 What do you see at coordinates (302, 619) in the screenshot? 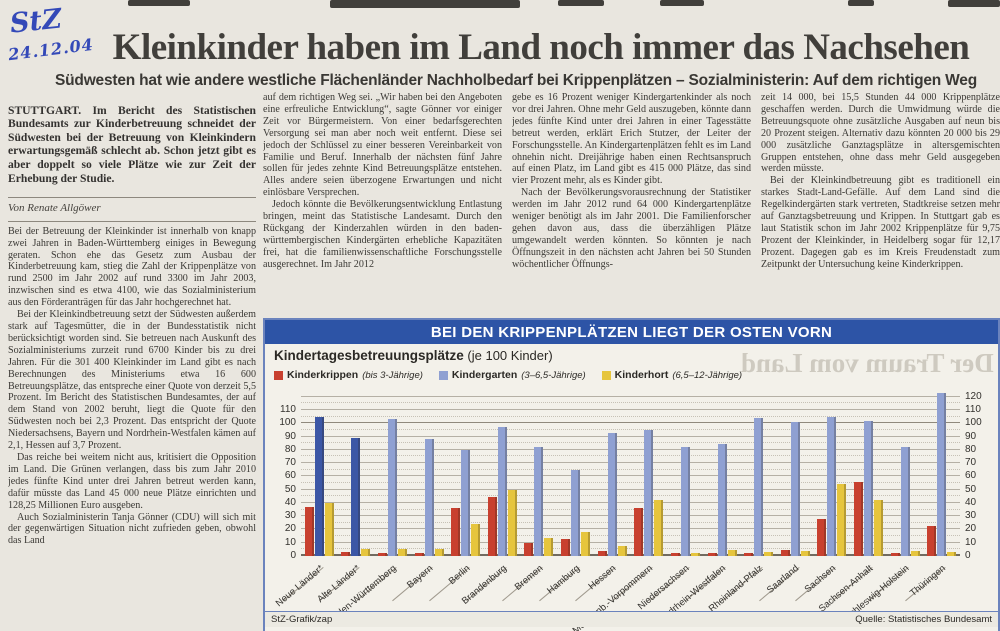
I see `chart-credit: StZ-Grafik/zap` at bounding box center [302, 619].